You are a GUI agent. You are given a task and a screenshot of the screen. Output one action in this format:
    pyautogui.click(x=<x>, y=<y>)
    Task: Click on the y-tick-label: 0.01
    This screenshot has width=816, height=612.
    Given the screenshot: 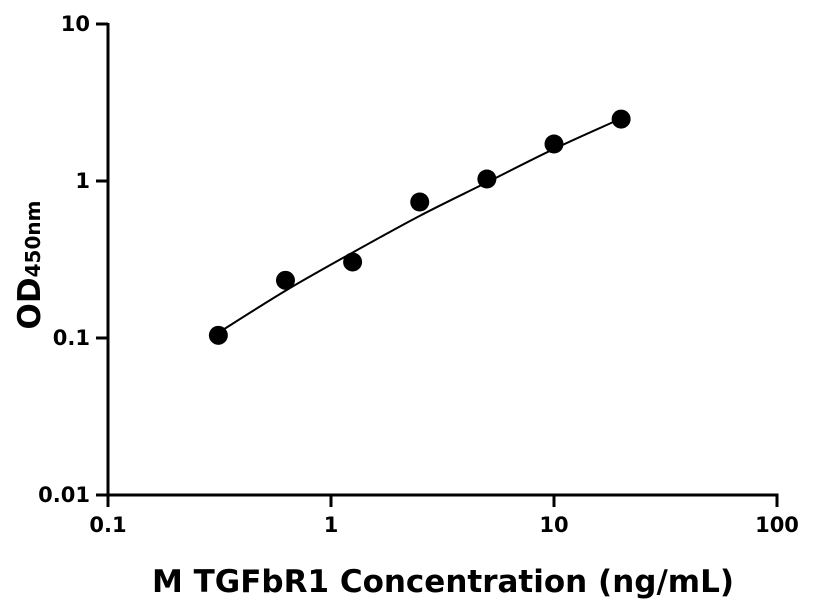 What is the action you would take?
    pyautogui.click(x=64, y=495)
    